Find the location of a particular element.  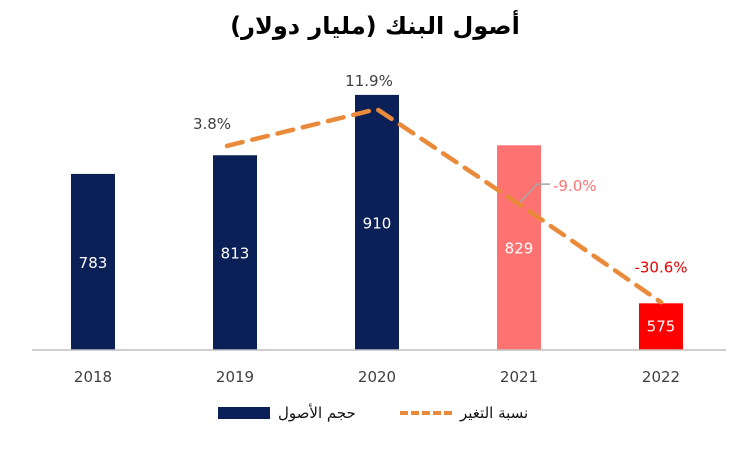

legend-label-change: نسبة التغير is located at coordinates (494, 413).